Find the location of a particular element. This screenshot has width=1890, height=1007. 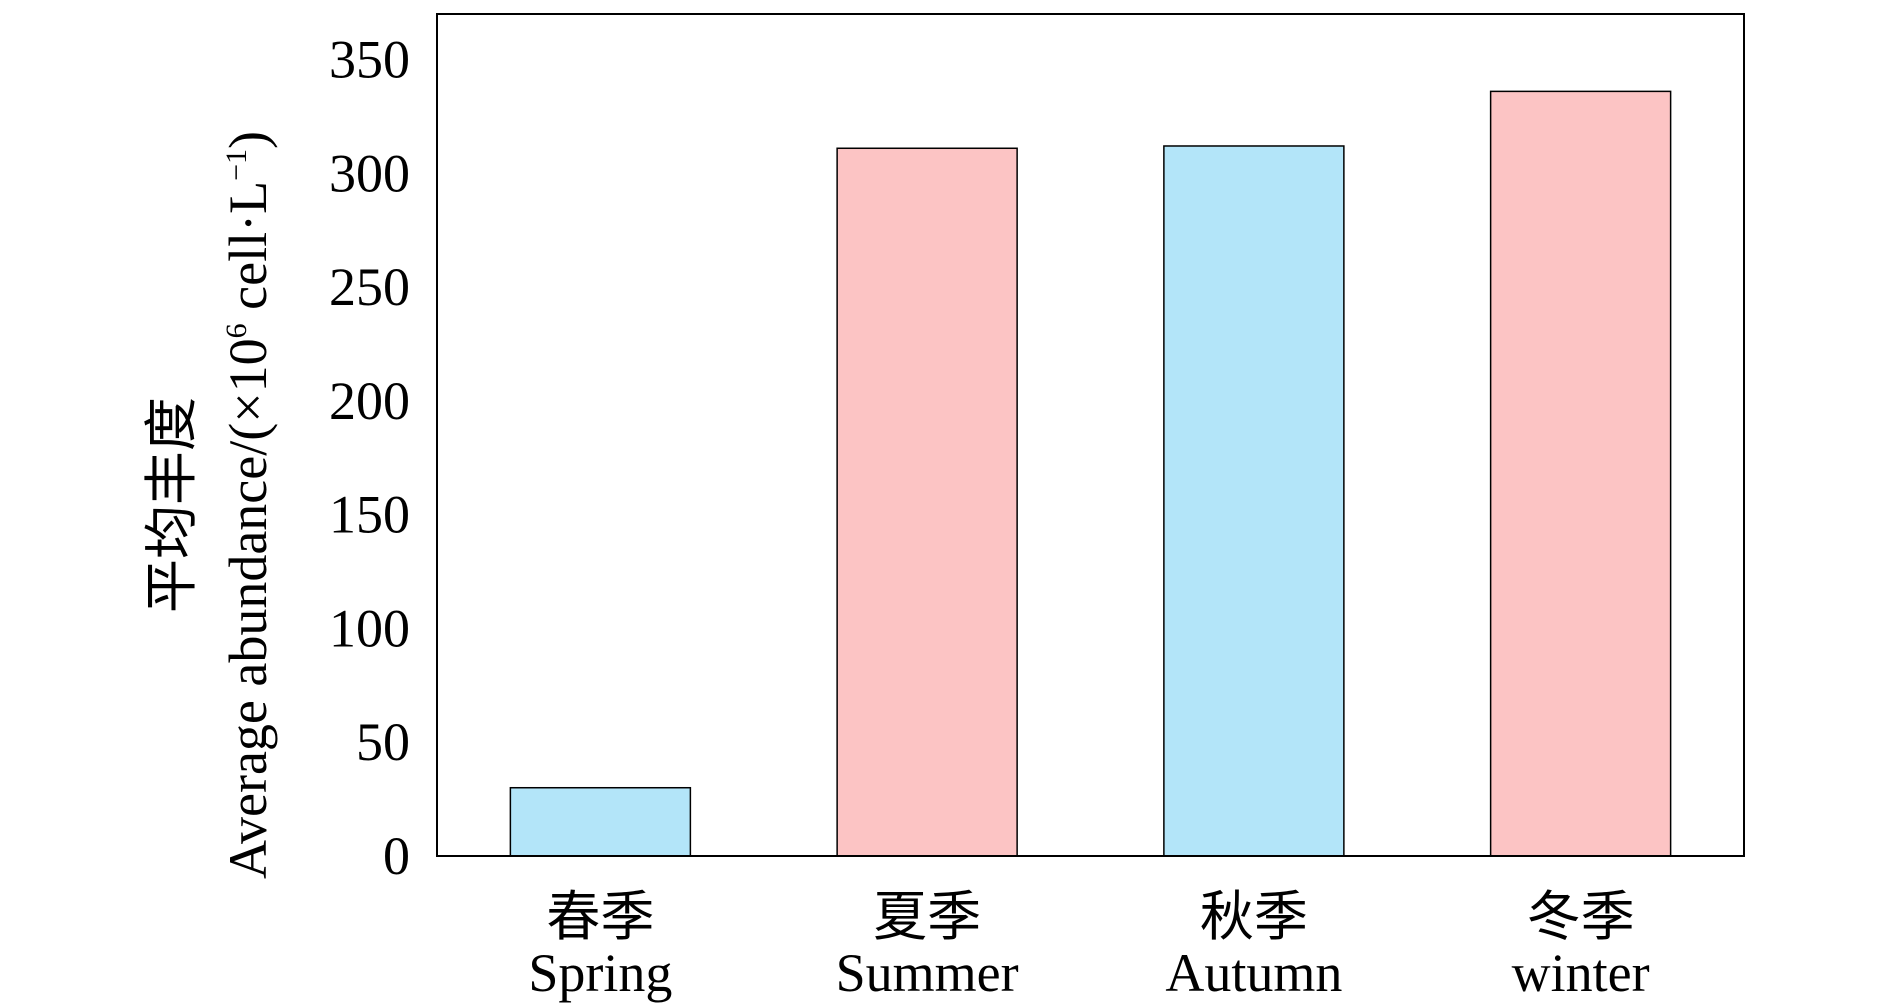

y-tick-label: 300 is located at coordinates (369, 173).